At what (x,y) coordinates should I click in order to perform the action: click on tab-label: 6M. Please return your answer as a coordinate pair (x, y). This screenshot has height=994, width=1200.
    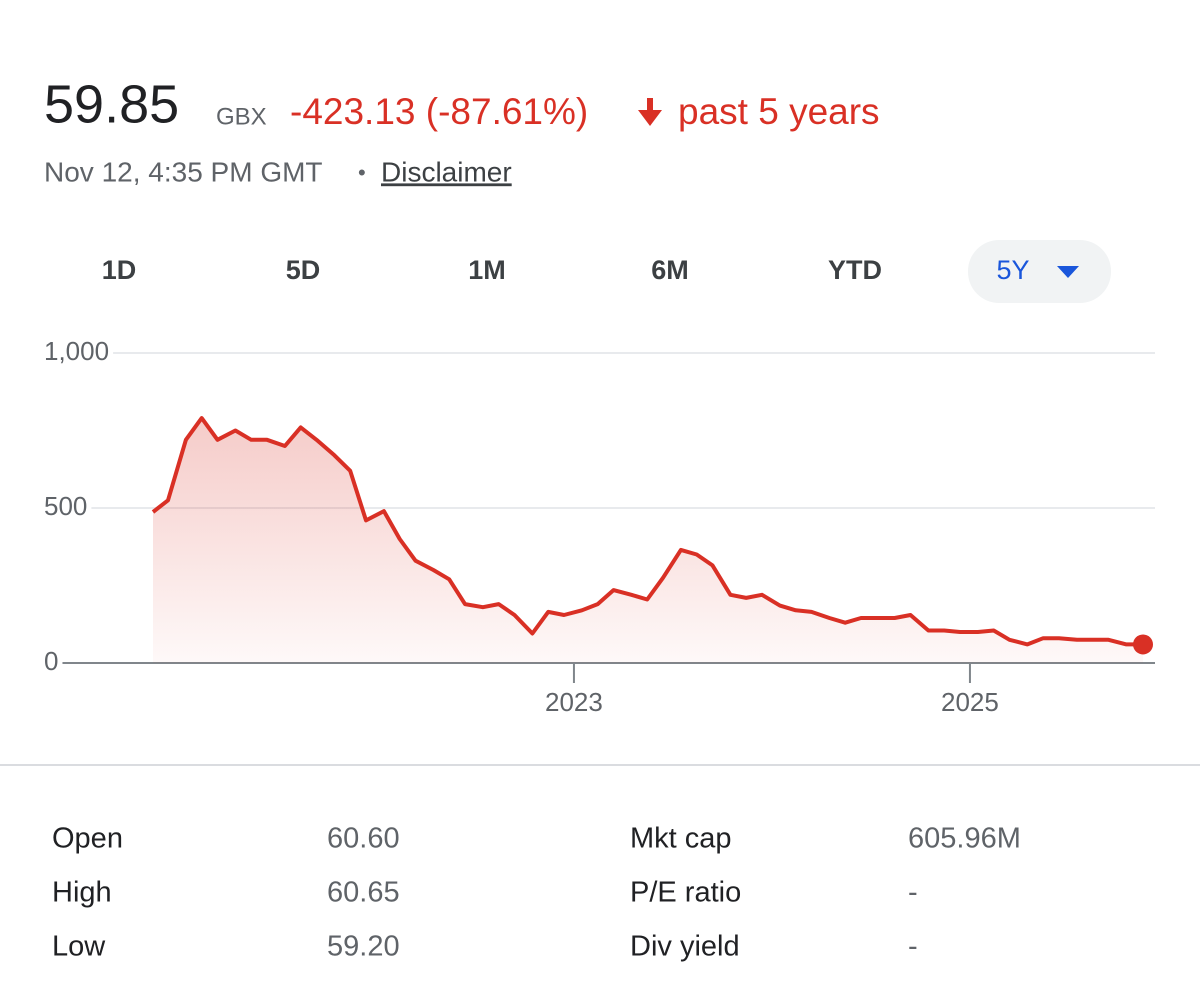
    Looking at the image, I should click on (670, 270).